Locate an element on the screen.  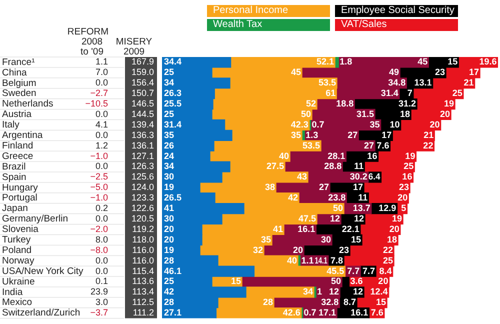
data-label: 27.1 is located at coordinates (173, 313).